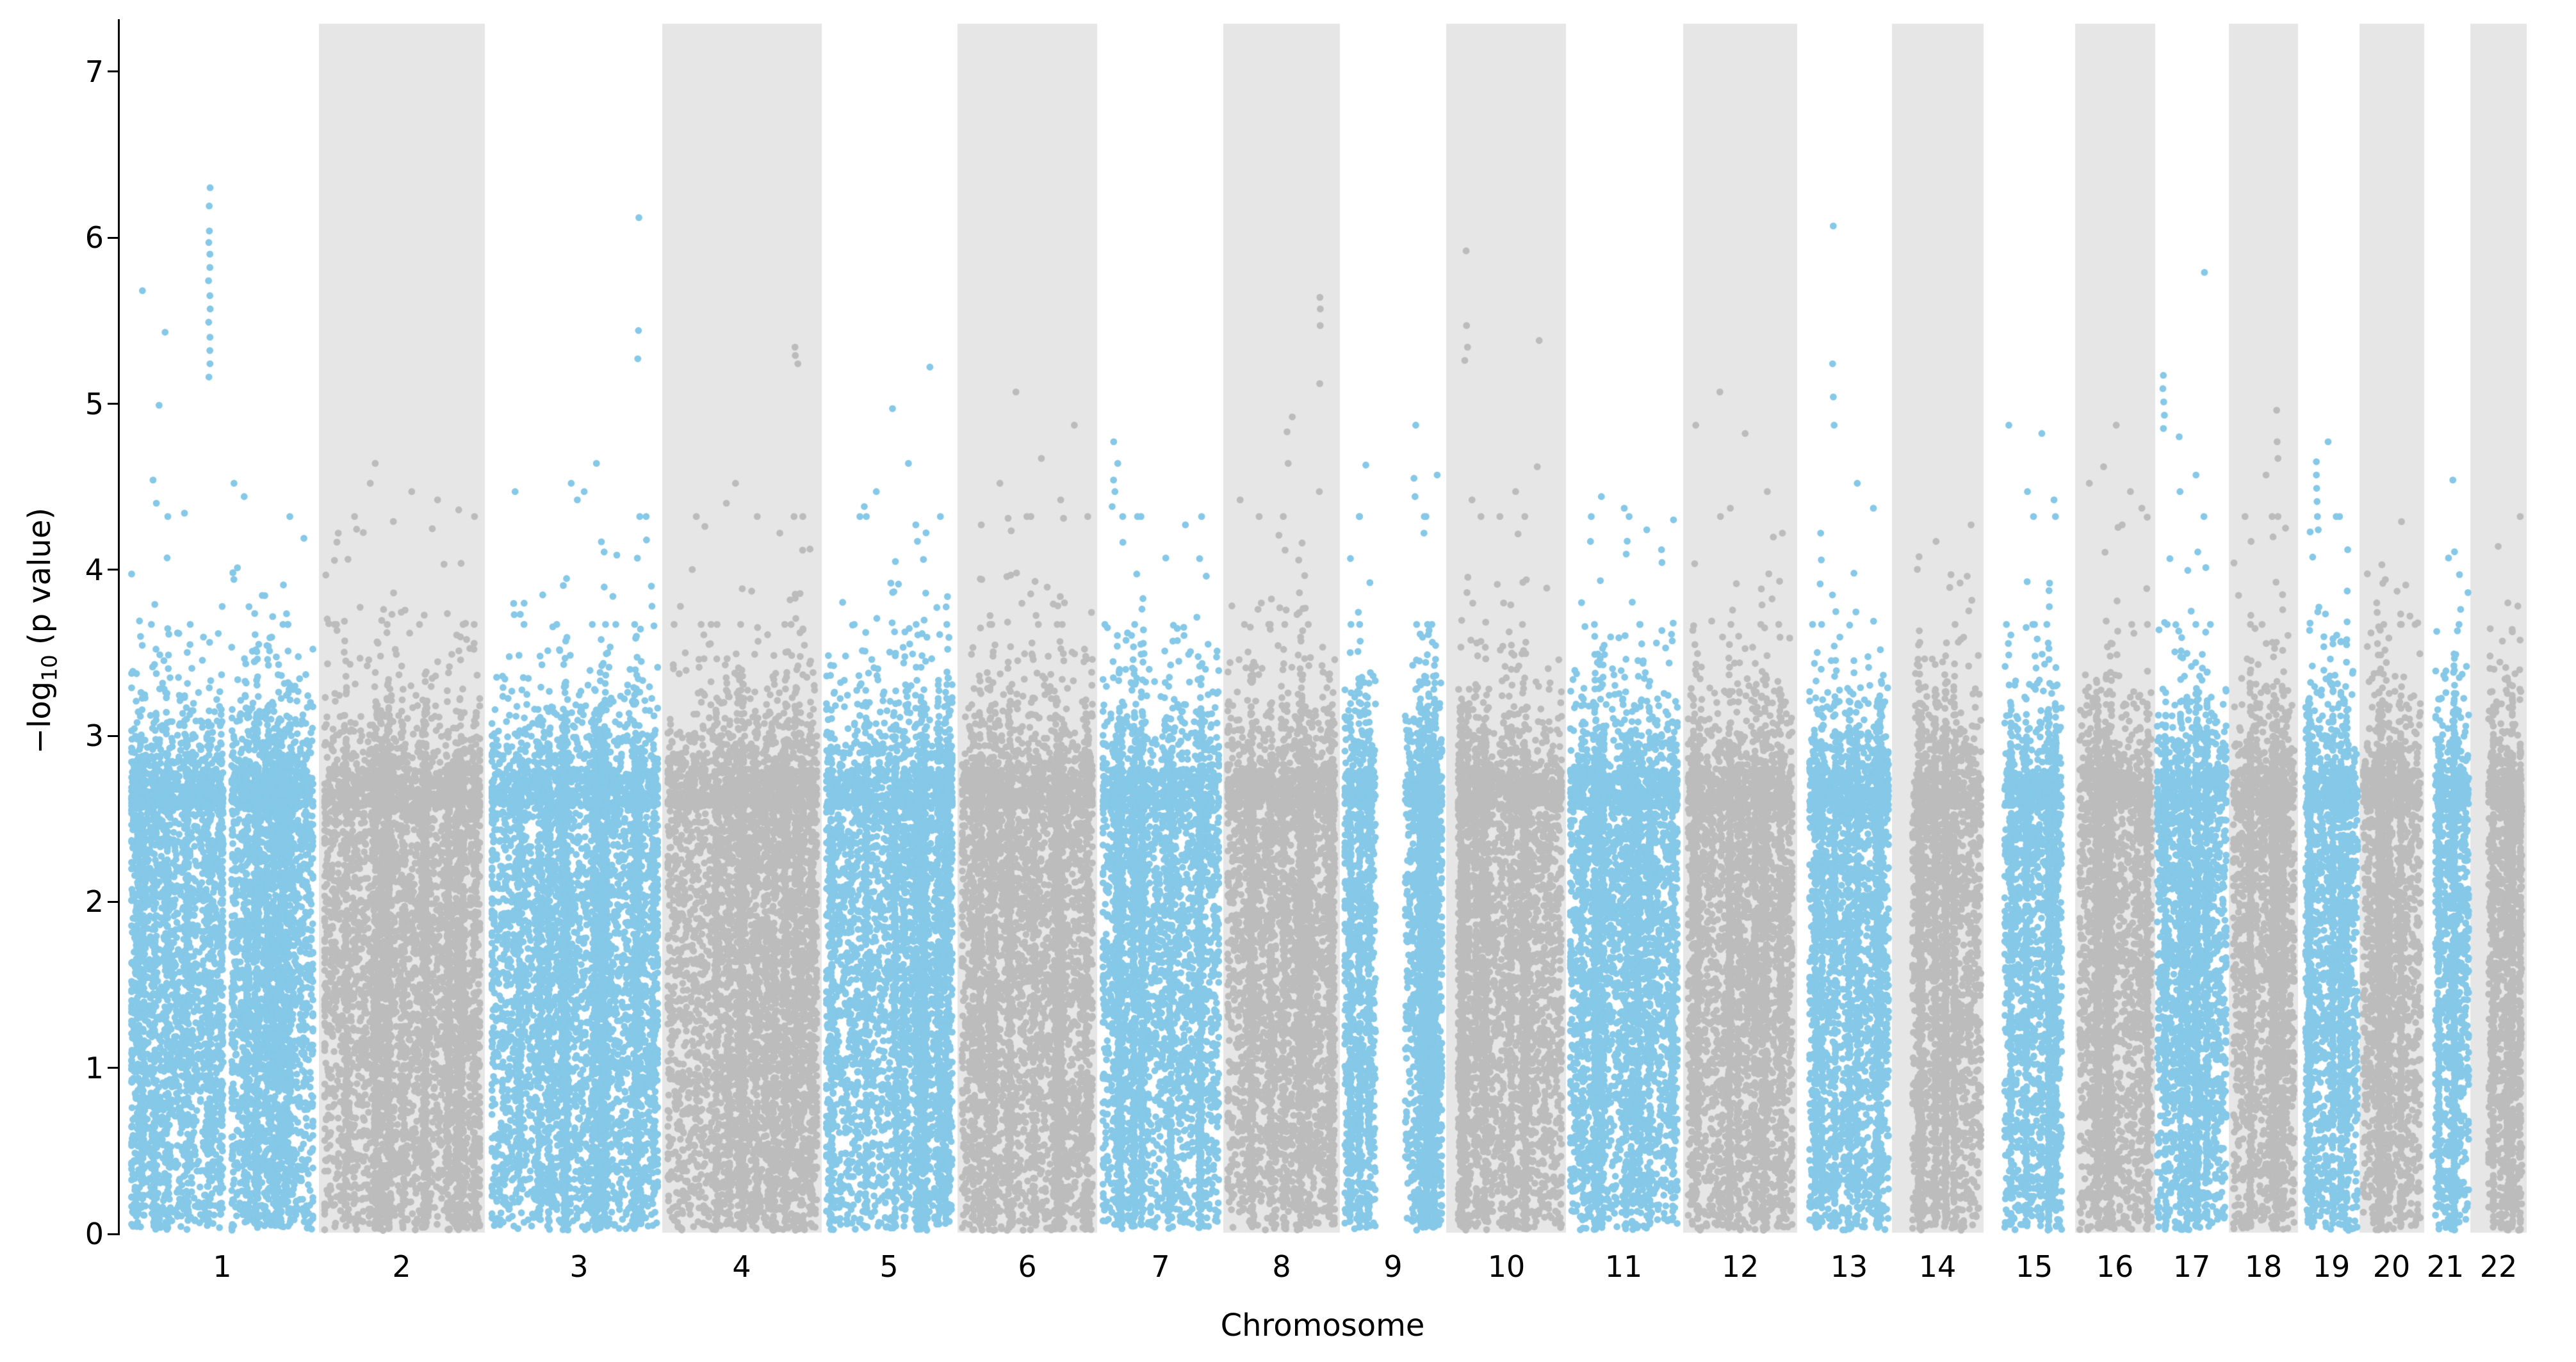 This screenshot has width=2576, height=1362. Describe the element at coordinates (2391, 1266) in the screenshot. I see `chromosome-20-label: 20` at that location.